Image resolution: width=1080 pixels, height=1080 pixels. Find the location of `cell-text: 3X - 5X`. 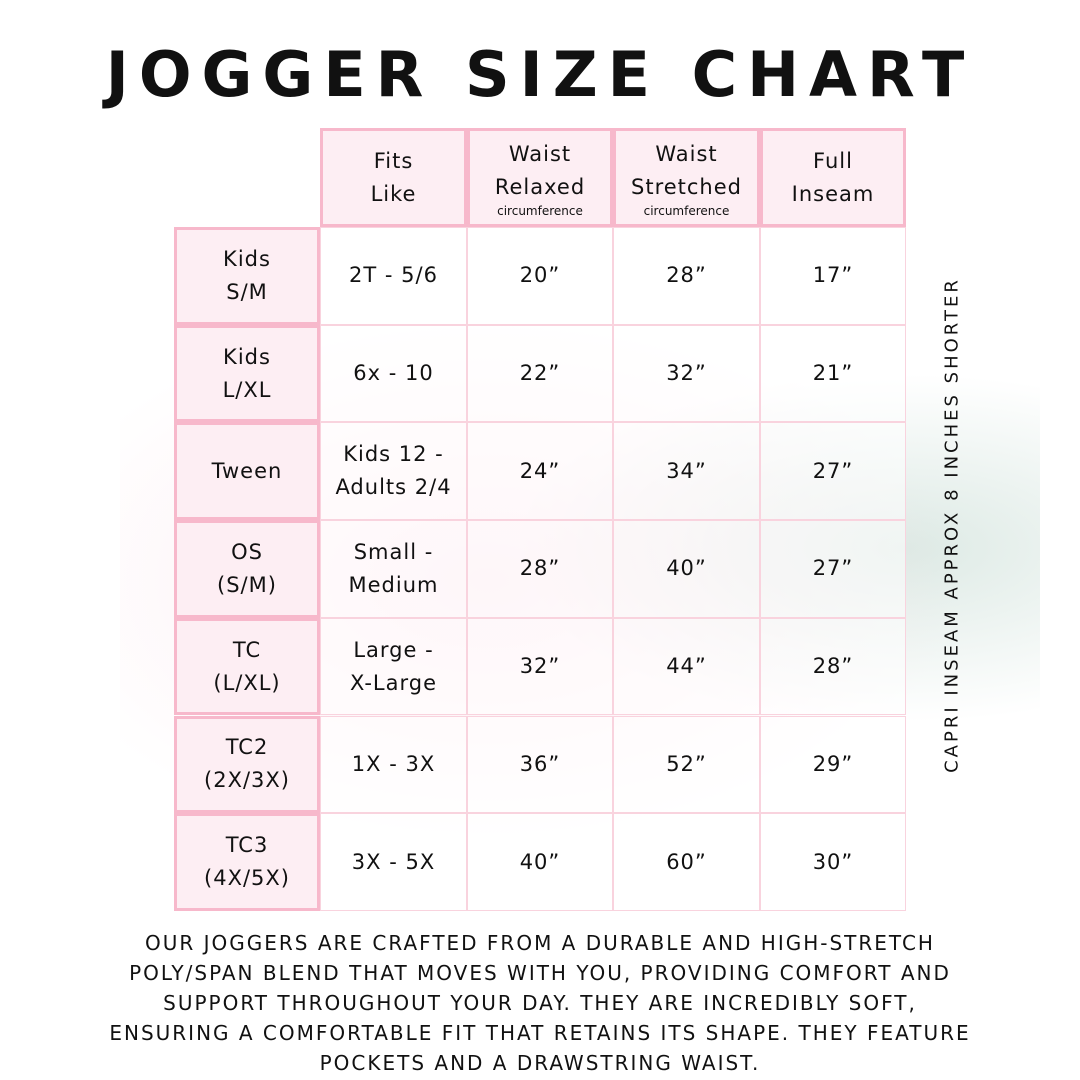

cell-text: 3X - 5X is located at coordinates (393, 861).